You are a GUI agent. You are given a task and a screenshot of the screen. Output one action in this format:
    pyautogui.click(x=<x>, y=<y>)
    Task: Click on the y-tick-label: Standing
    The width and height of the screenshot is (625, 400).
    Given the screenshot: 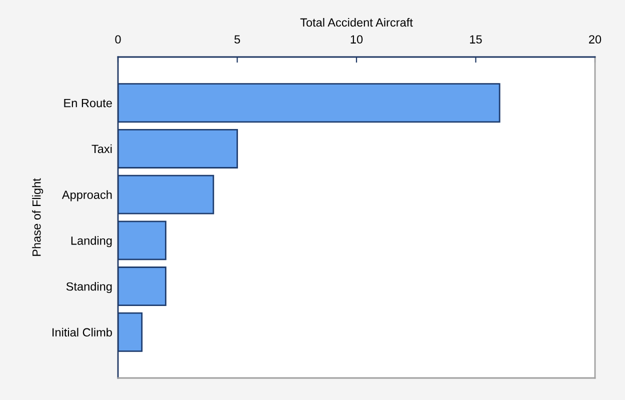 What is the action you would take?
    pyautogui.click(x=89, y=288)
    